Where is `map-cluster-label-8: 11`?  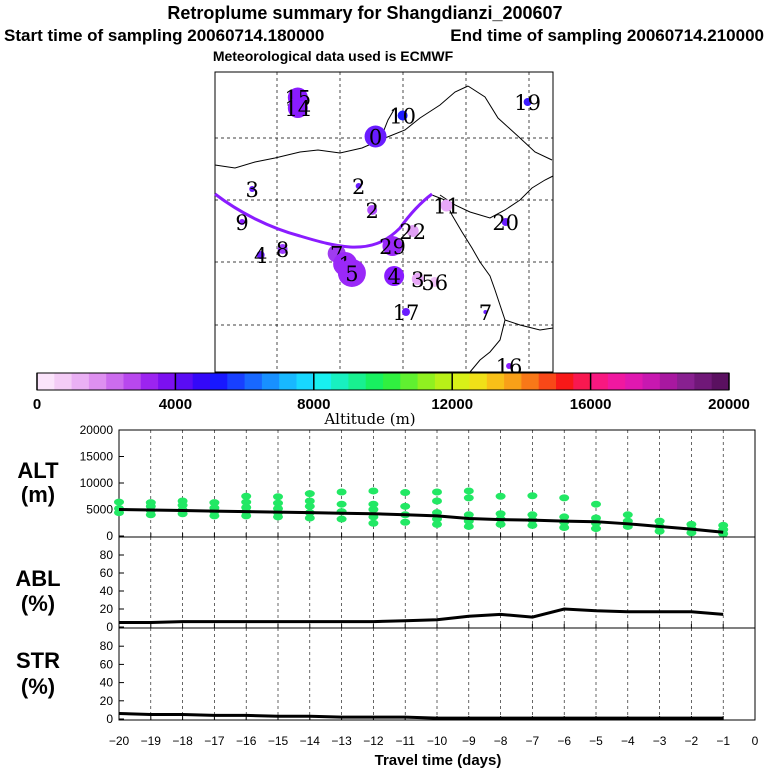
map-cluster-label-8: 11 is located at coordinates (446, 207).